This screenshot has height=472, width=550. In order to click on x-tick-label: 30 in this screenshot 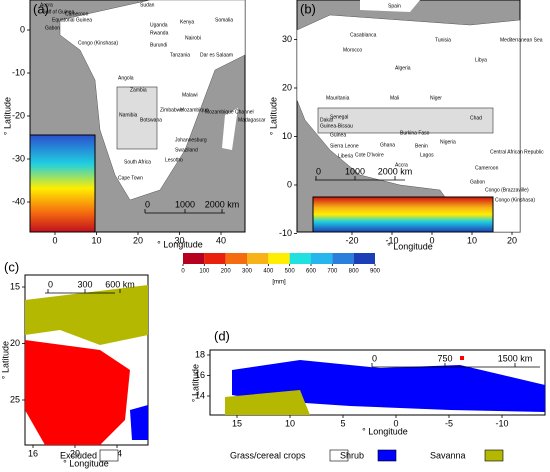, I will do `click(179, 240)`.